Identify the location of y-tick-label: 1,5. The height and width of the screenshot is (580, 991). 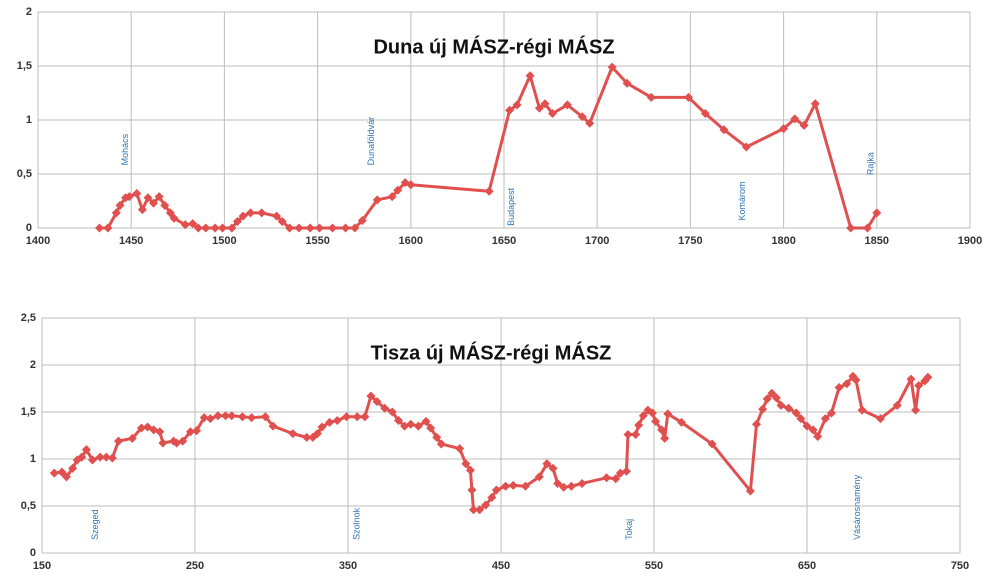
(24, 66).